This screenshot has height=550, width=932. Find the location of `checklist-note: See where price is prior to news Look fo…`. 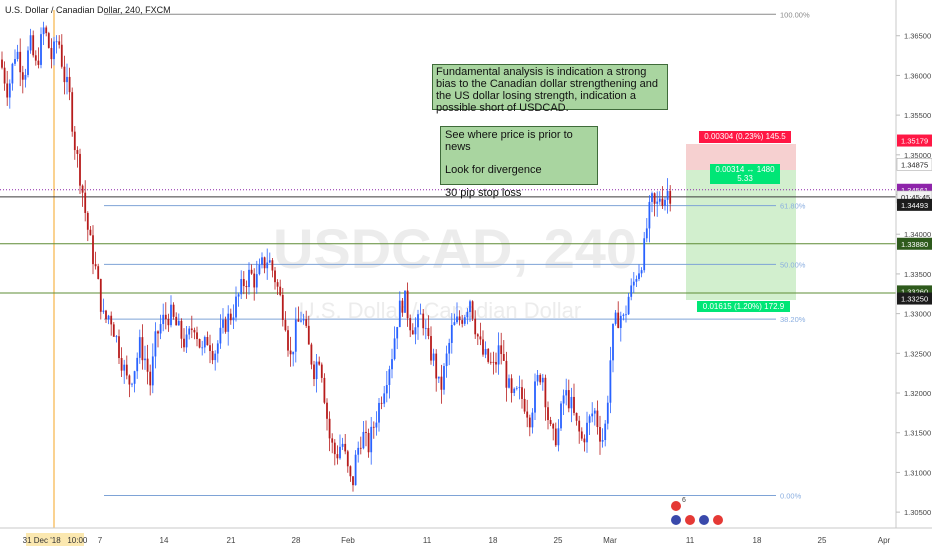

checklist-note: See where price is prior to news Look fo… is located at coordinates (519, 162).